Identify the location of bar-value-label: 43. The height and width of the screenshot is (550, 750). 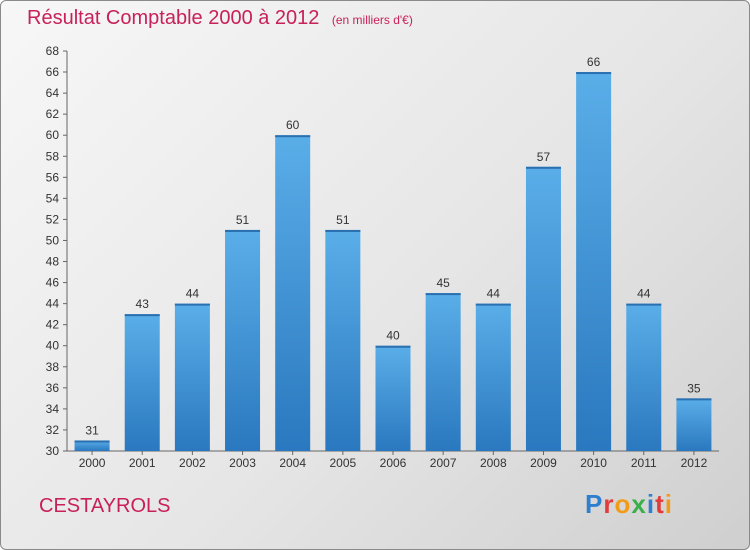
(143, 304).